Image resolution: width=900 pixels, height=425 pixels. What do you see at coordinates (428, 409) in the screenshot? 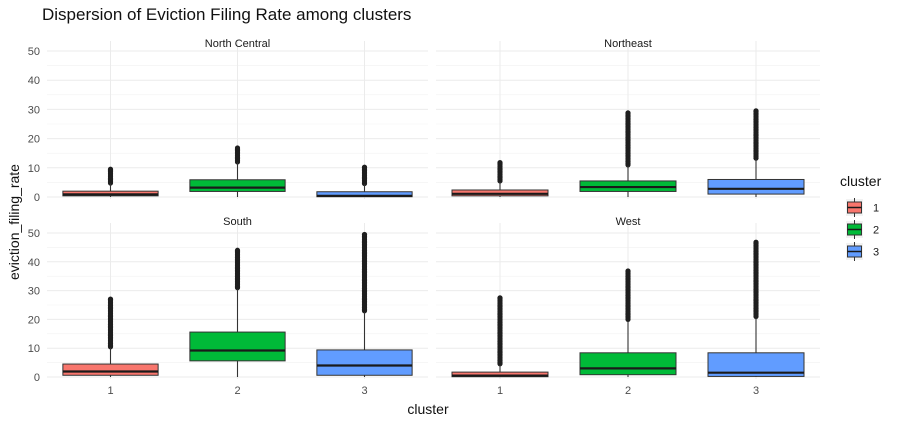
I see `x-axis-title: cluster` at bounding box center [428, 409].